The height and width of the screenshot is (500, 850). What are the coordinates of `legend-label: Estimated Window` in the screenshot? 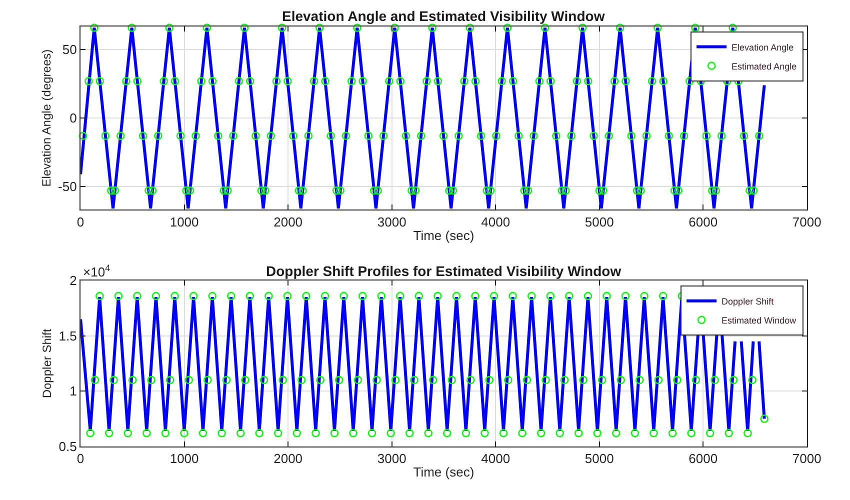 It's located at (759, 320).